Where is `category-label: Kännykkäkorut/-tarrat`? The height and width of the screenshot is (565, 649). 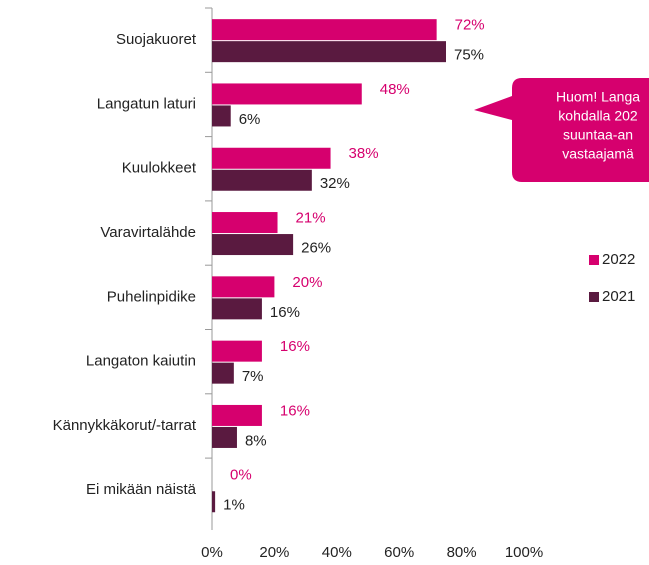 category-label: Kännykkäkorut/-tarrat is located at coordinates (125, 425).